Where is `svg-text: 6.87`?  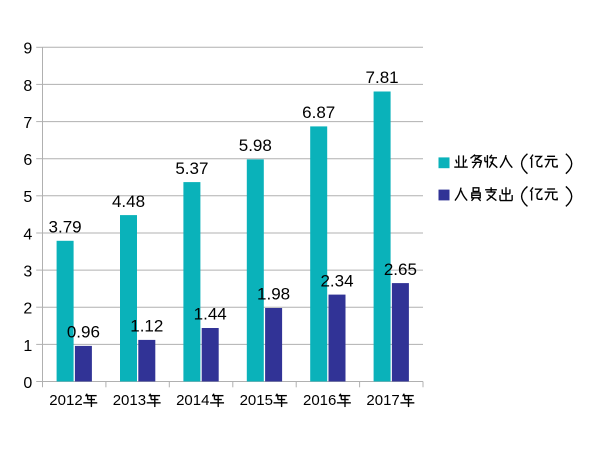
svg-text: 6.87 is located at coordinates (318, 112).